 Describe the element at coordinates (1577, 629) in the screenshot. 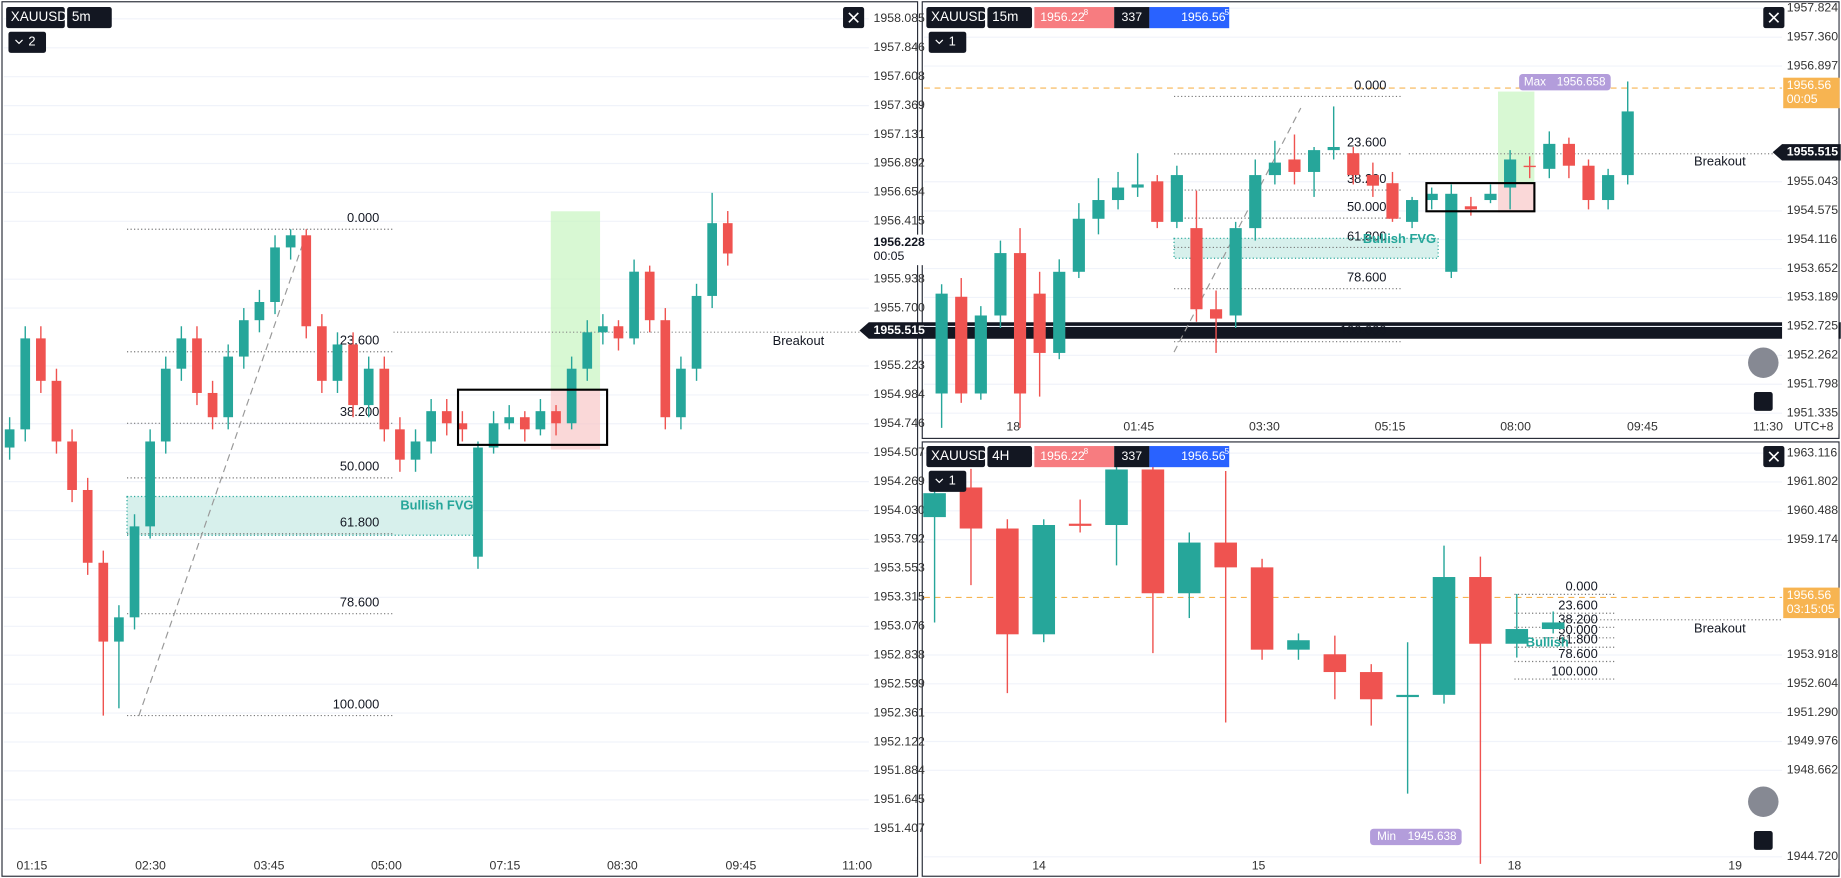

I see `fib-label: 50.000` at that location.